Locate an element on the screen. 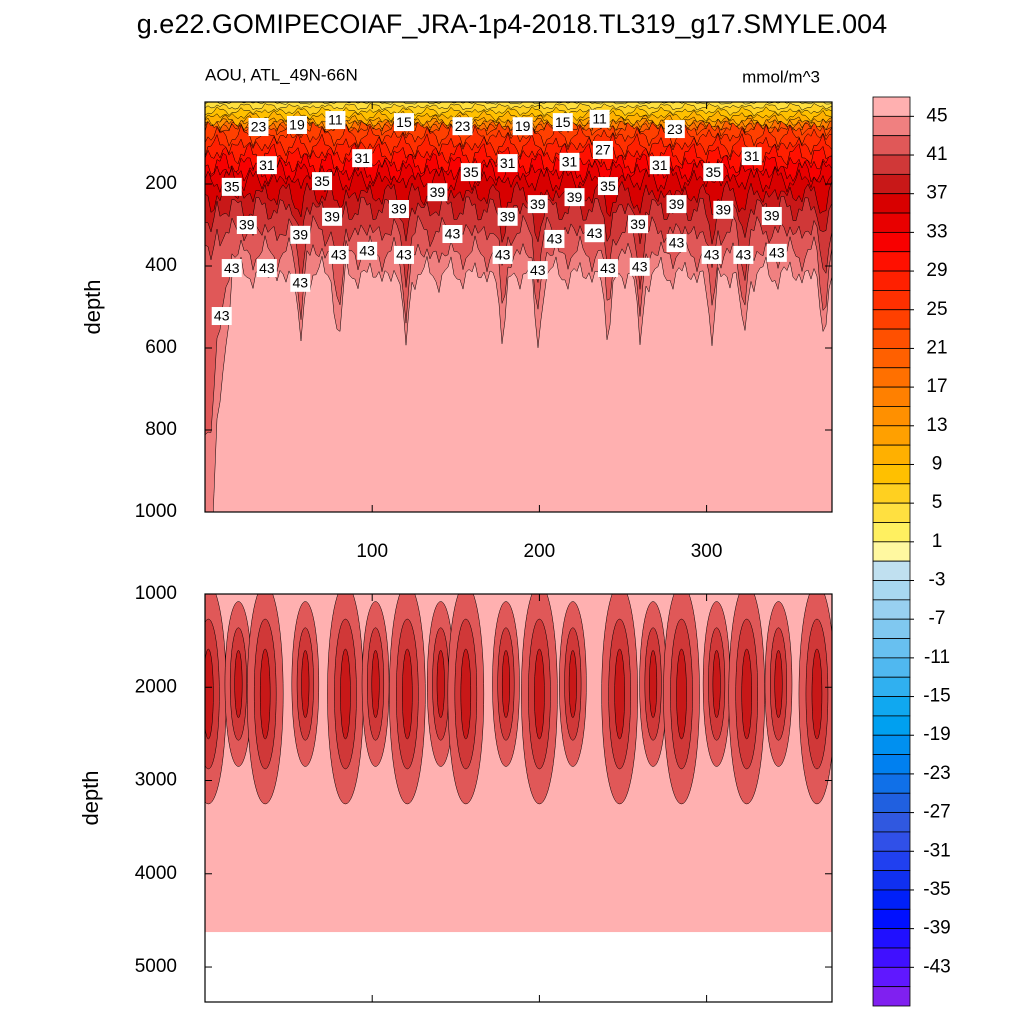 The image size is (1024, 1029). colorbar-label: -7 is located at coordinates (937, 618).